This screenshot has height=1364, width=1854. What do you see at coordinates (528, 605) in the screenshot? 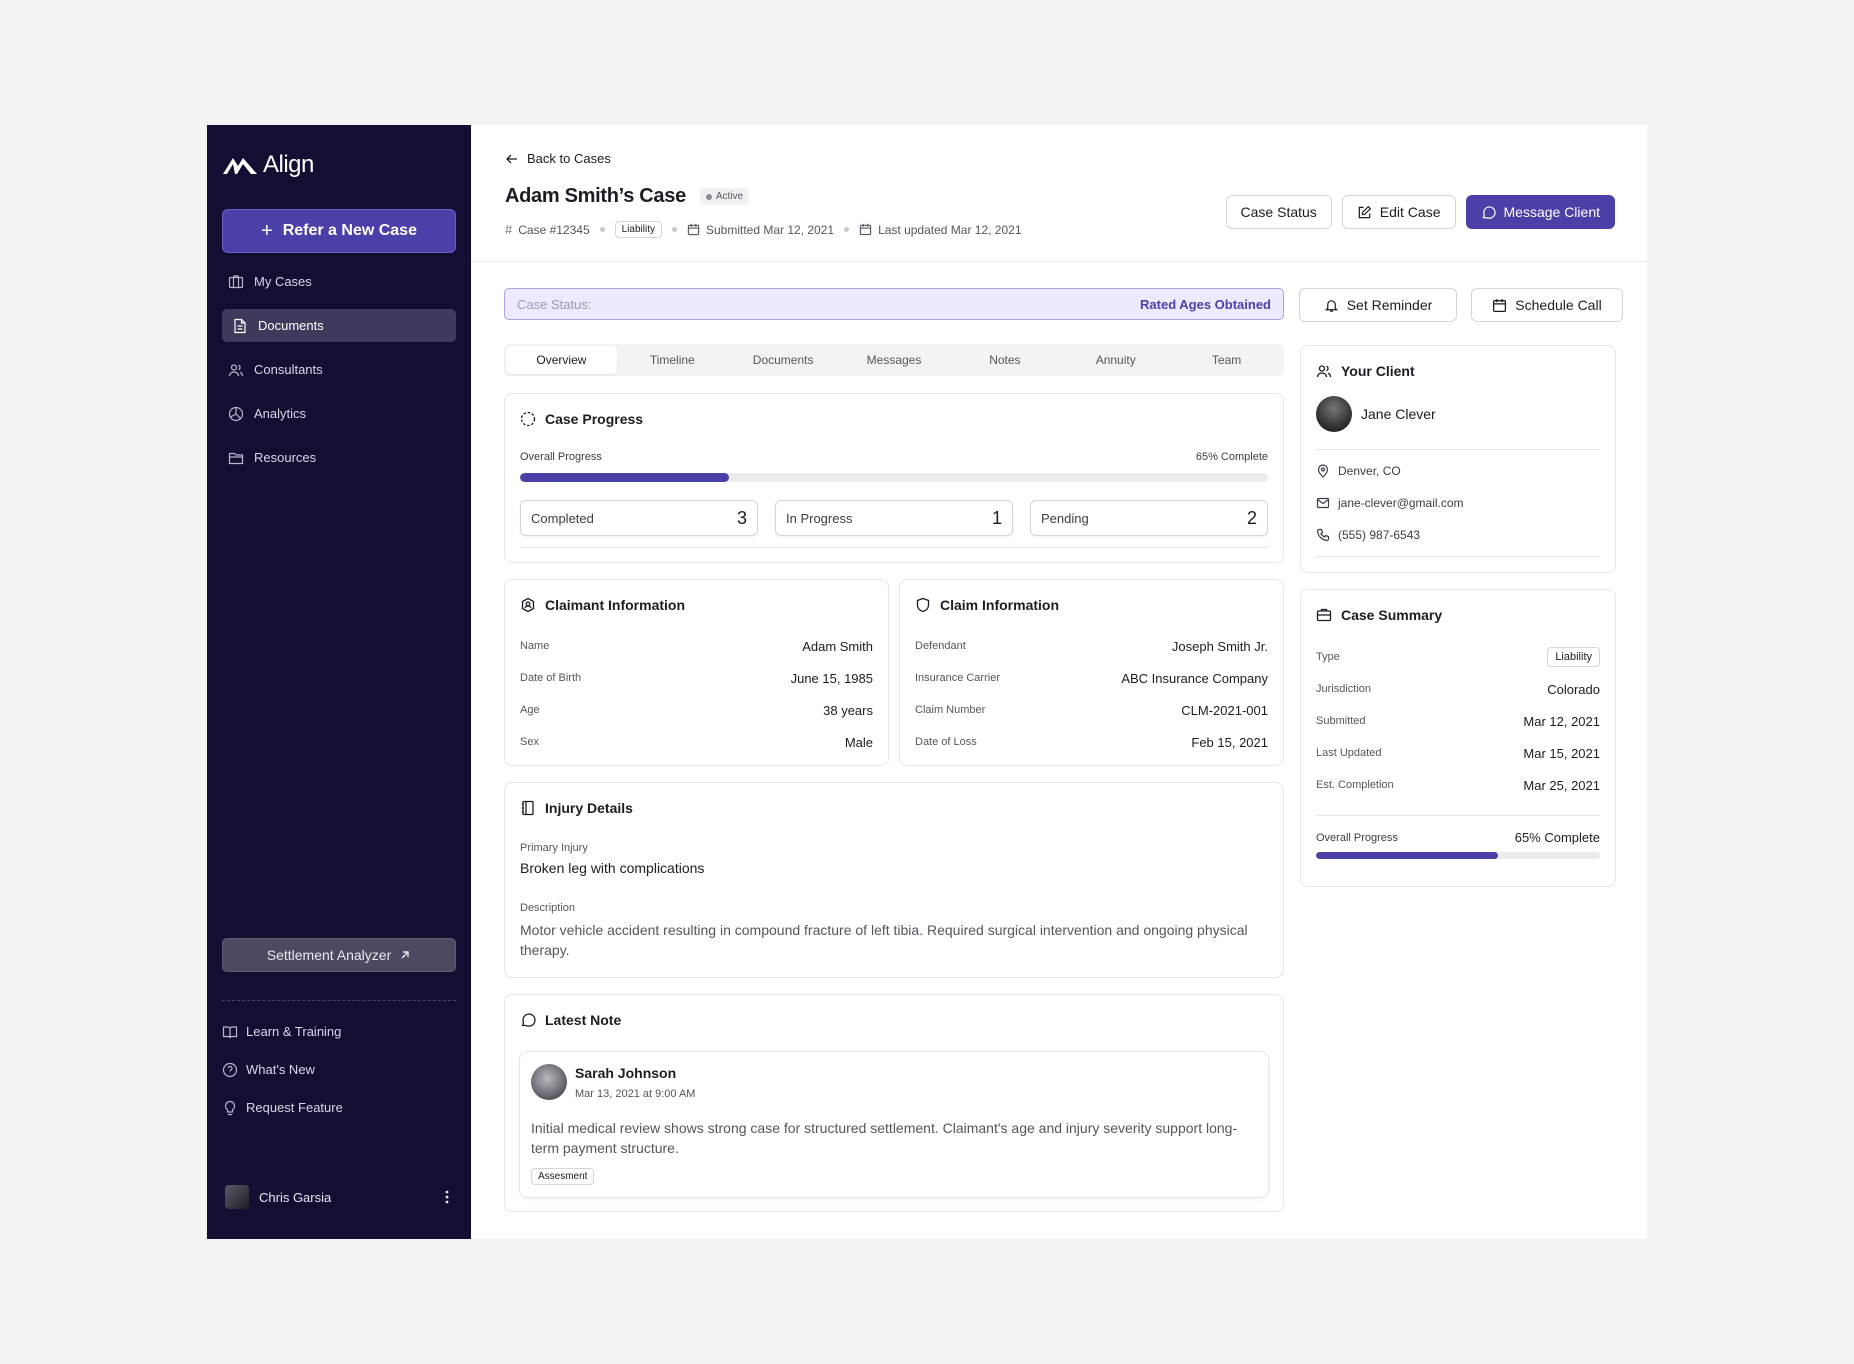
I see `badge-icon` at bounding box center [528, 605].